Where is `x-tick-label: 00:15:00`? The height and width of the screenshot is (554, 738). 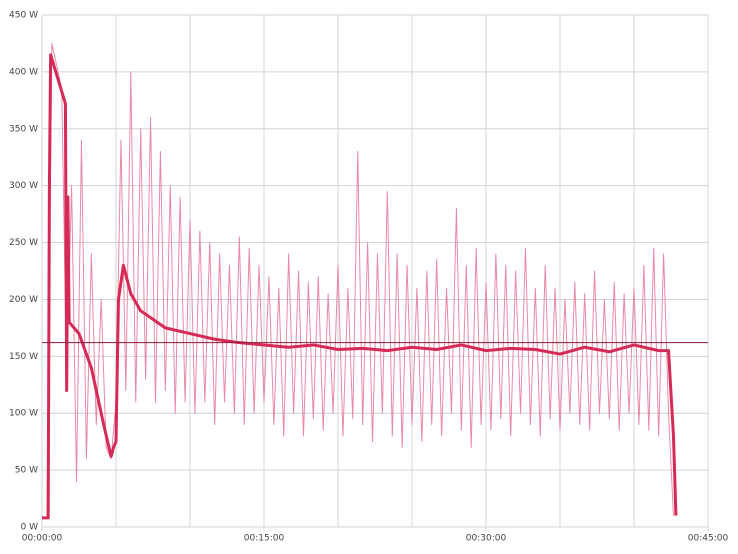 x-tick-label: 00:15:00 is located at coordinates (264, 539).